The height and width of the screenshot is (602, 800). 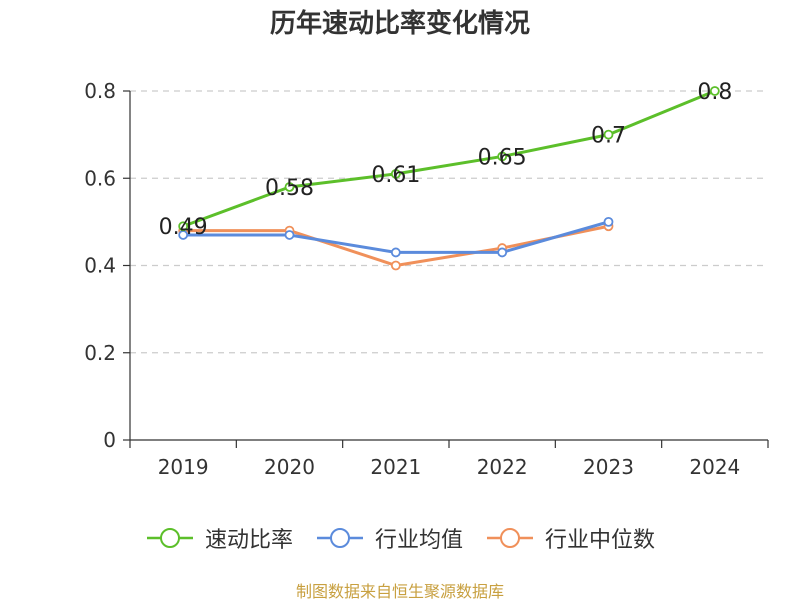 What do you see at coordinates (418, 540) in the screenshot?
I see `legend-label: 行业均值` at bounding box center [418, 540].